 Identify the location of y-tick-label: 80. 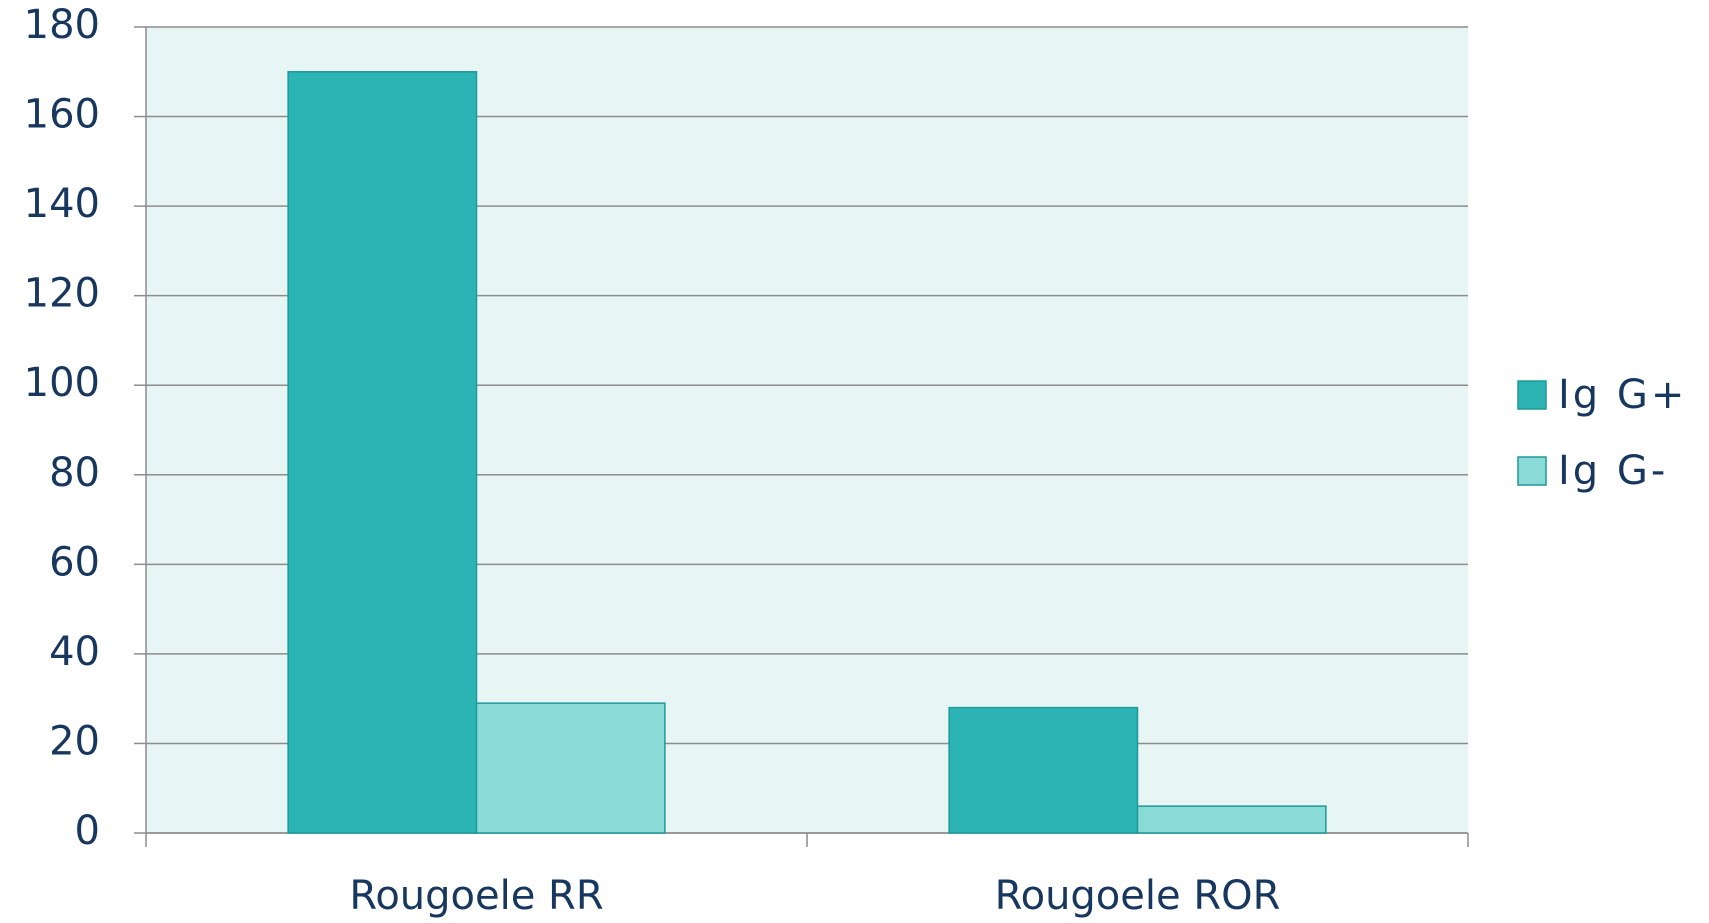
(74, 473).